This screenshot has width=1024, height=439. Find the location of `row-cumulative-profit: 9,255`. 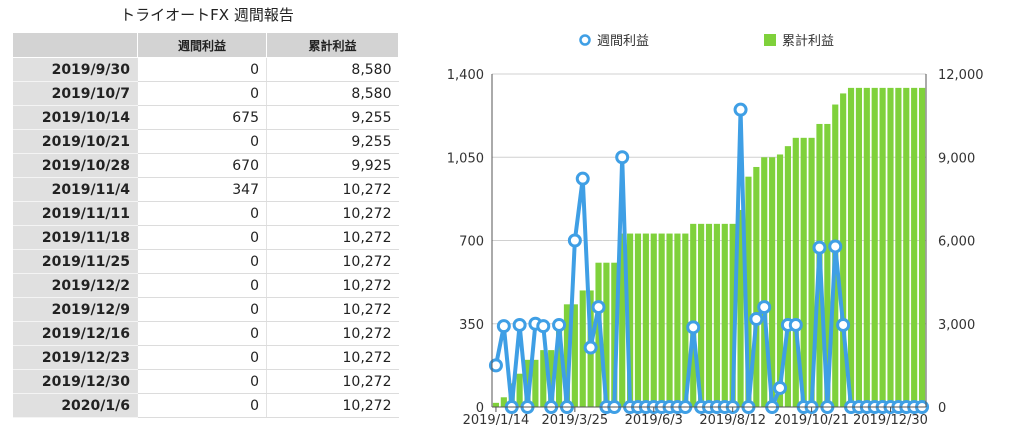

row-cumulative-profit: 9,255 is located at coordinates (332, 141).